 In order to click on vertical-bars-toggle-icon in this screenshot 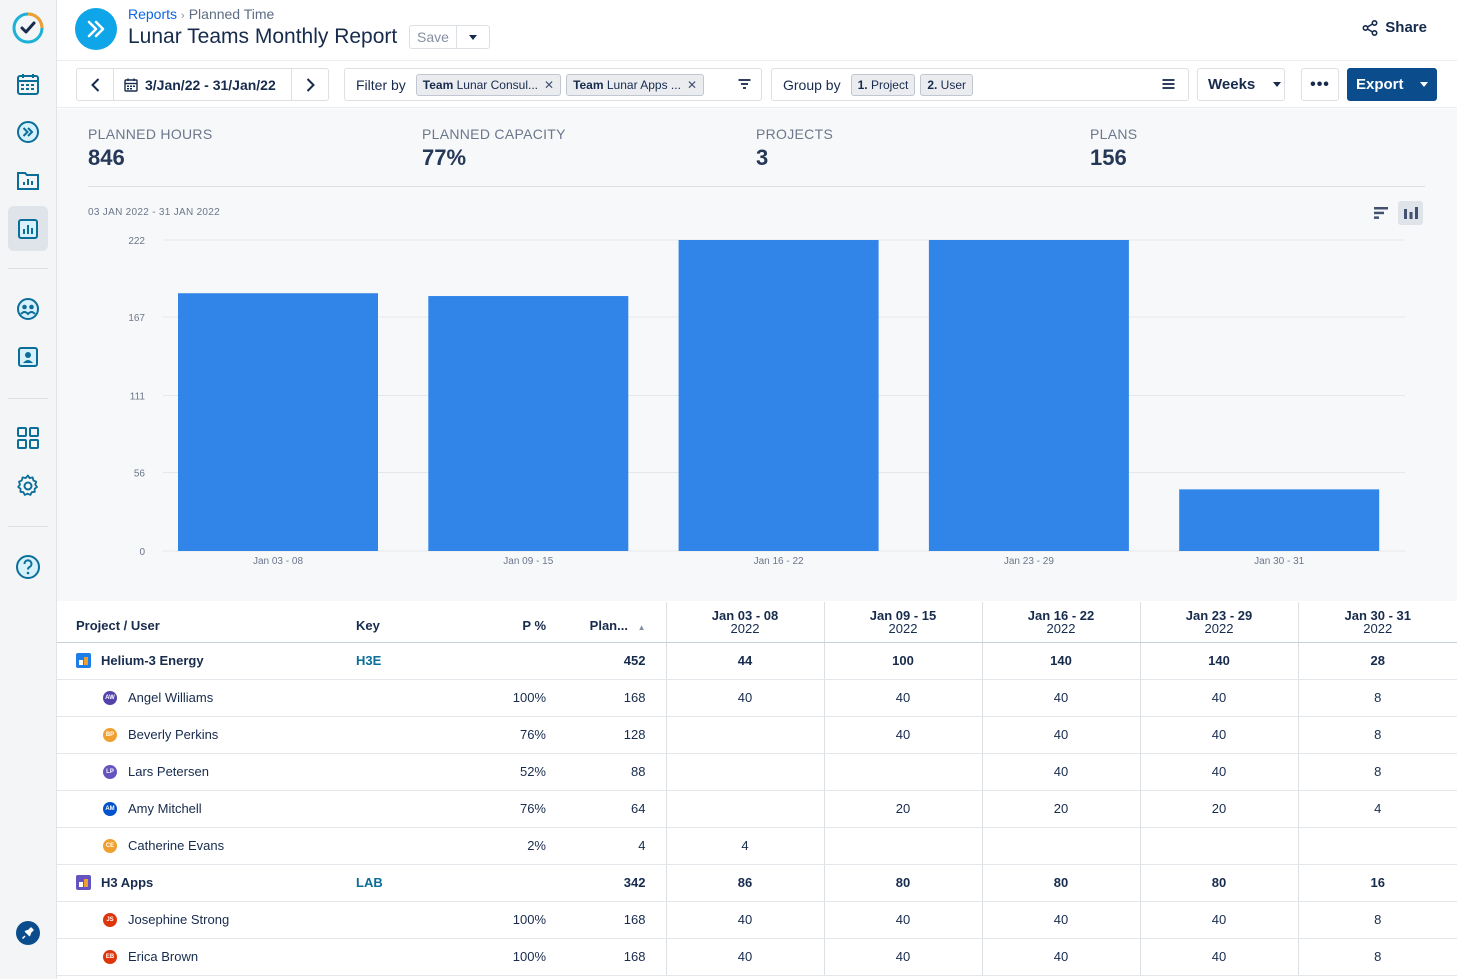, I will do `click(1410, 213)`.